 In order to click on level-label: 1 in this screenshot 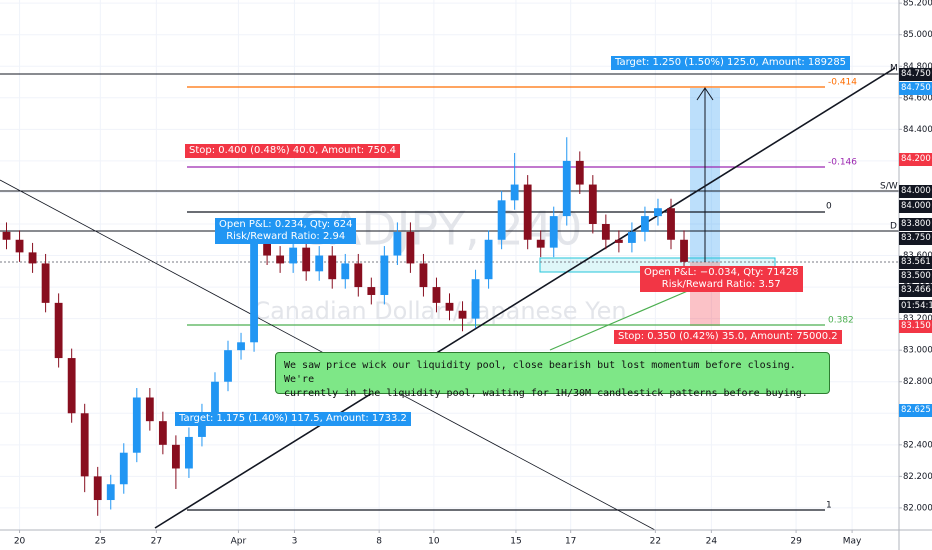, I will do `click(829, 506)`.